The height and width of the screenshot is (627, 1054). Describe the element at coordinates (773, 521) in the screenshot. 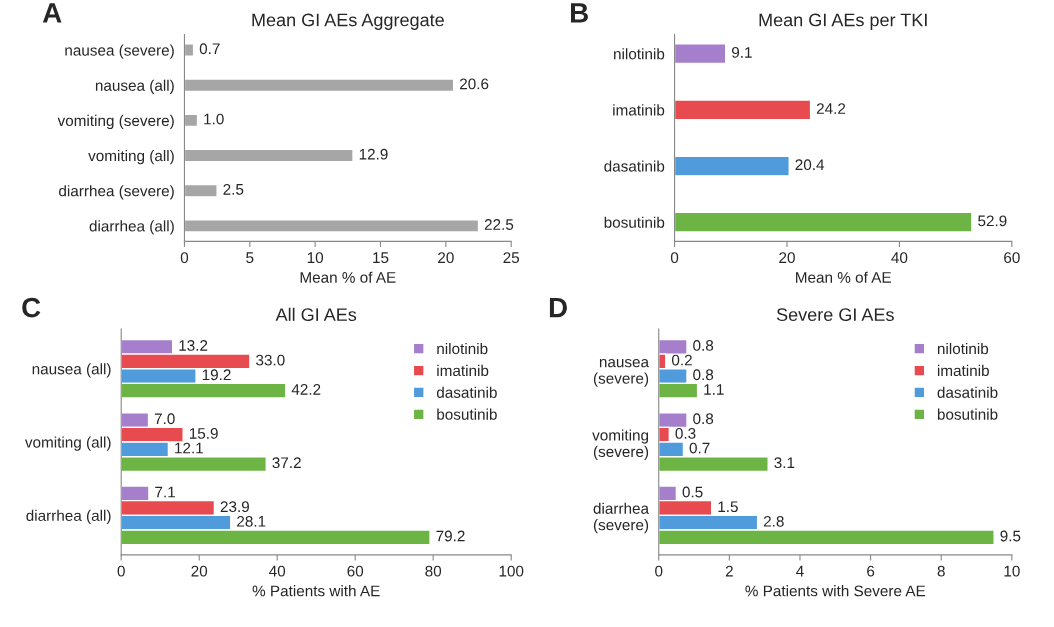

I see `data-label: 2.8` at that location.